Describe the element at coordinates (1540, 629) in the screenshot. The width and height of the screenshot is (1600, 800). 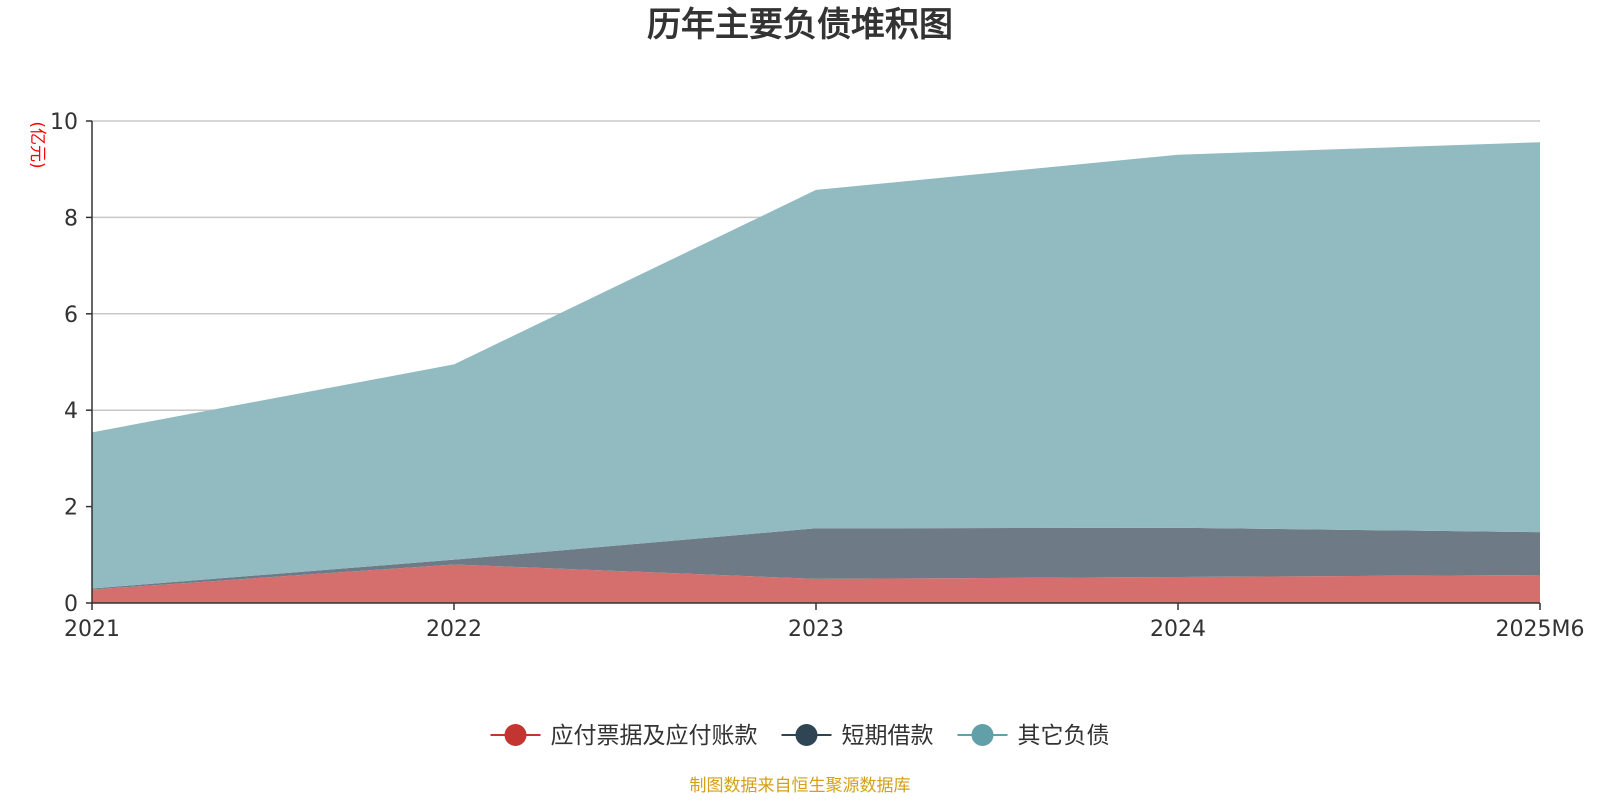
I see `x-tick-label: 2025M6` at that location.